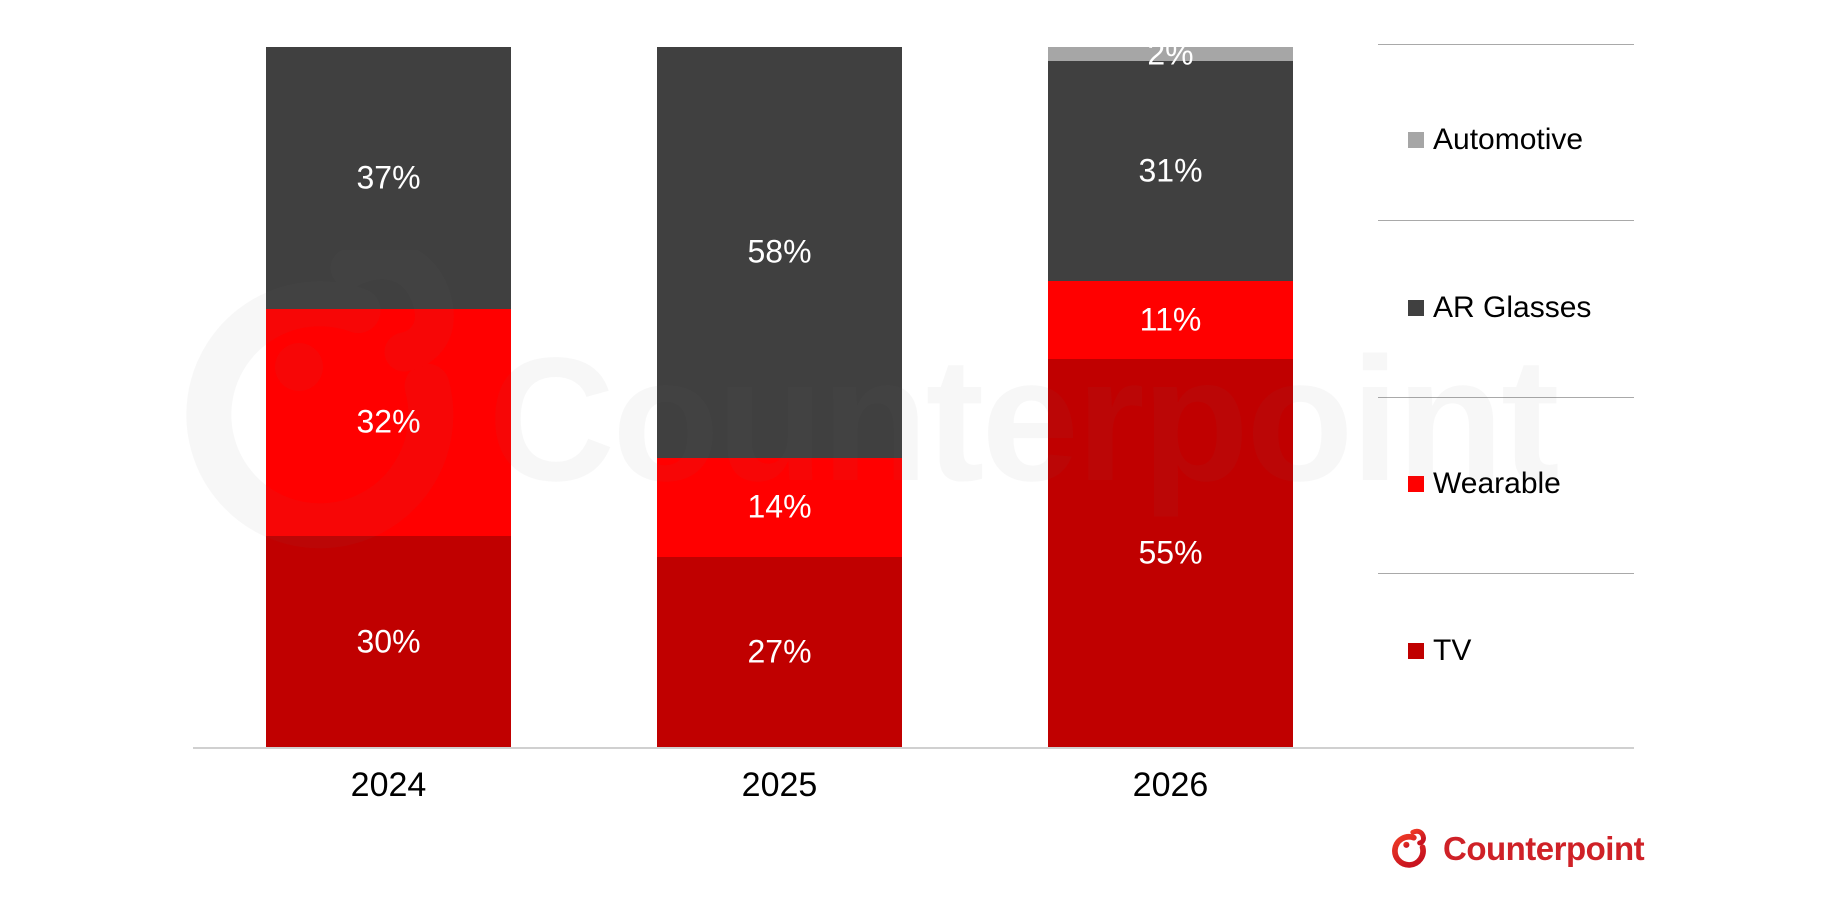 The width and height of the screenshot is (1846, 904). I want to click on x-axis-line, so click(913, 748).